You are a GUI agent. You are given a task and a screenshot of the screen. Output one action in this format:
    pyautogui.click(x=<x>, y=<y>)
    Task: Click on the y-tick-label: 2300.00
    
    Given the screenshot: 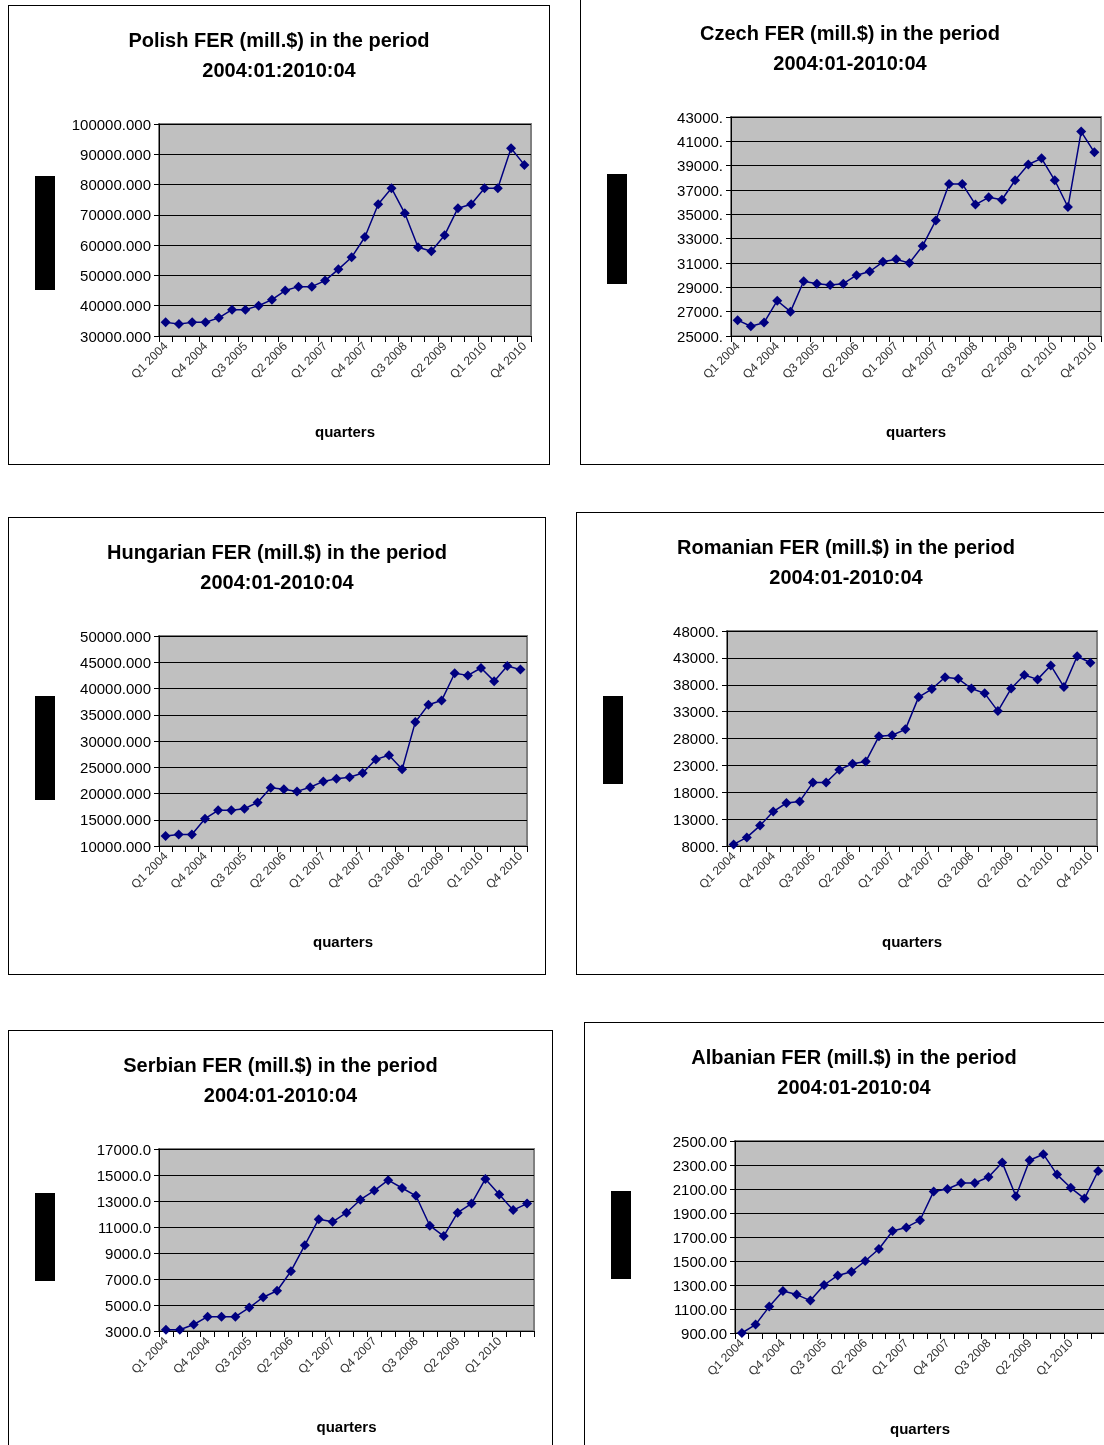 What is the action you would take?
    pyautogui.click(x=699, y=1165)
    